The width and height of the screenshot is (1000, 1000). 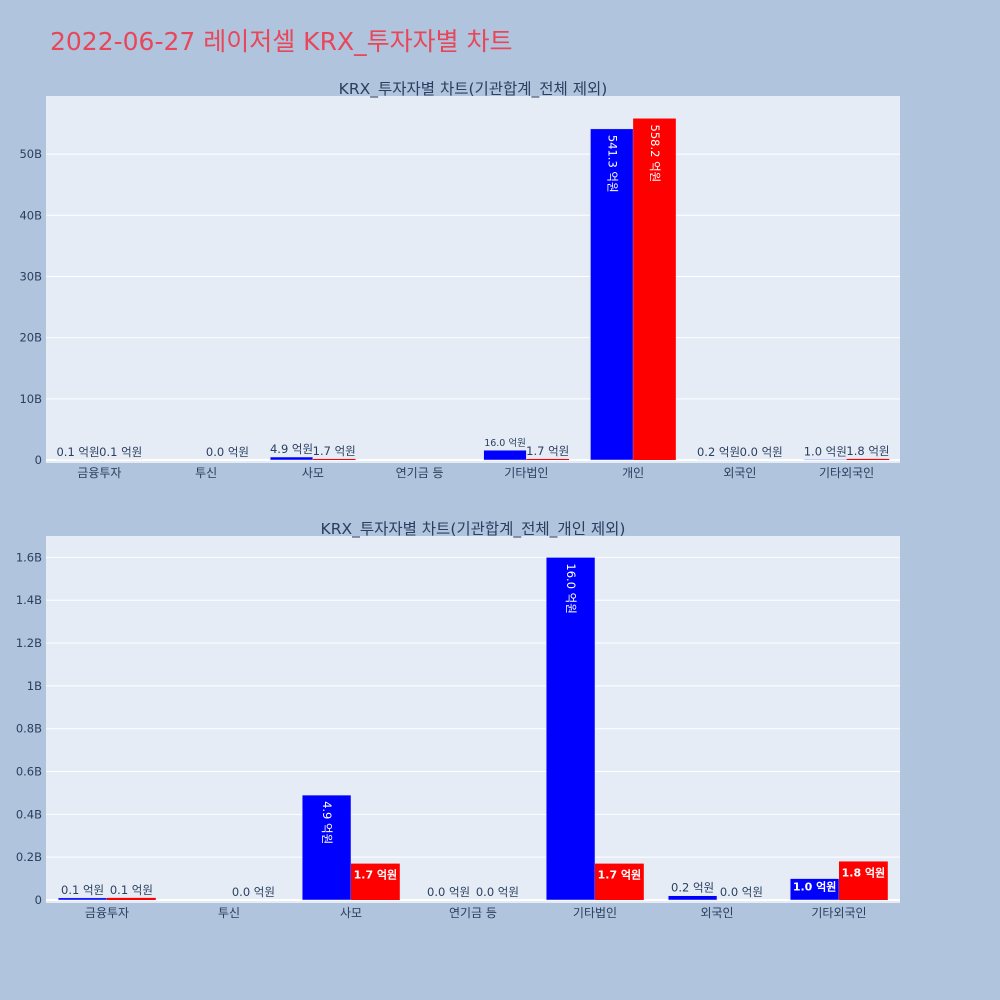 What do you see at coordinates (473, 529) in the screenshot?
I see `chart-title: KRX_투자자별 차트(기관합계_전체_개인 제외)` at bounding box center [473, 529].